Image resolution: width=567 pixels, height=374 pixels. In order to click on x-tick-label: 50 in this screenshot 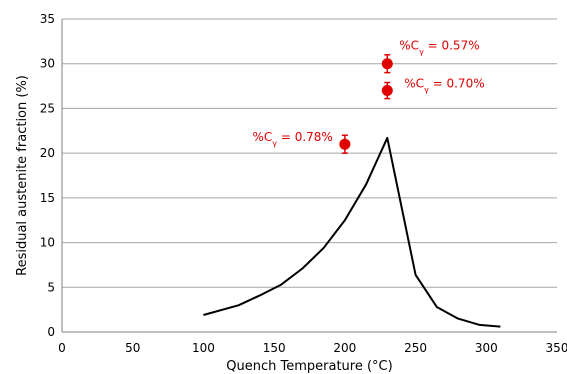, I will do `click(132, 348)`.